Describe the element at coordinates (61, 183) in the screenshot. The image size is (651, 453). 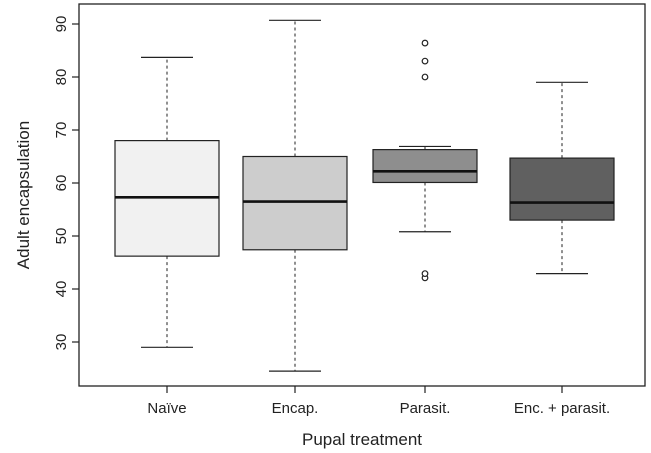
I see `y-tick-label: 60` at that location.